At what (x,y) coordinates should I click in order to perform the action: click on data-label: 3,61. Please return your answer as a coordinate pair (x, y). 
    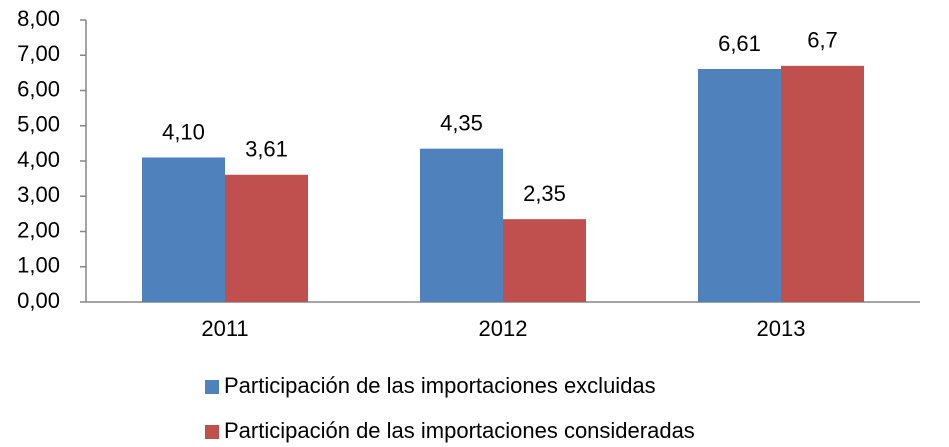
    Looking at the image, I should click on (266, 149).